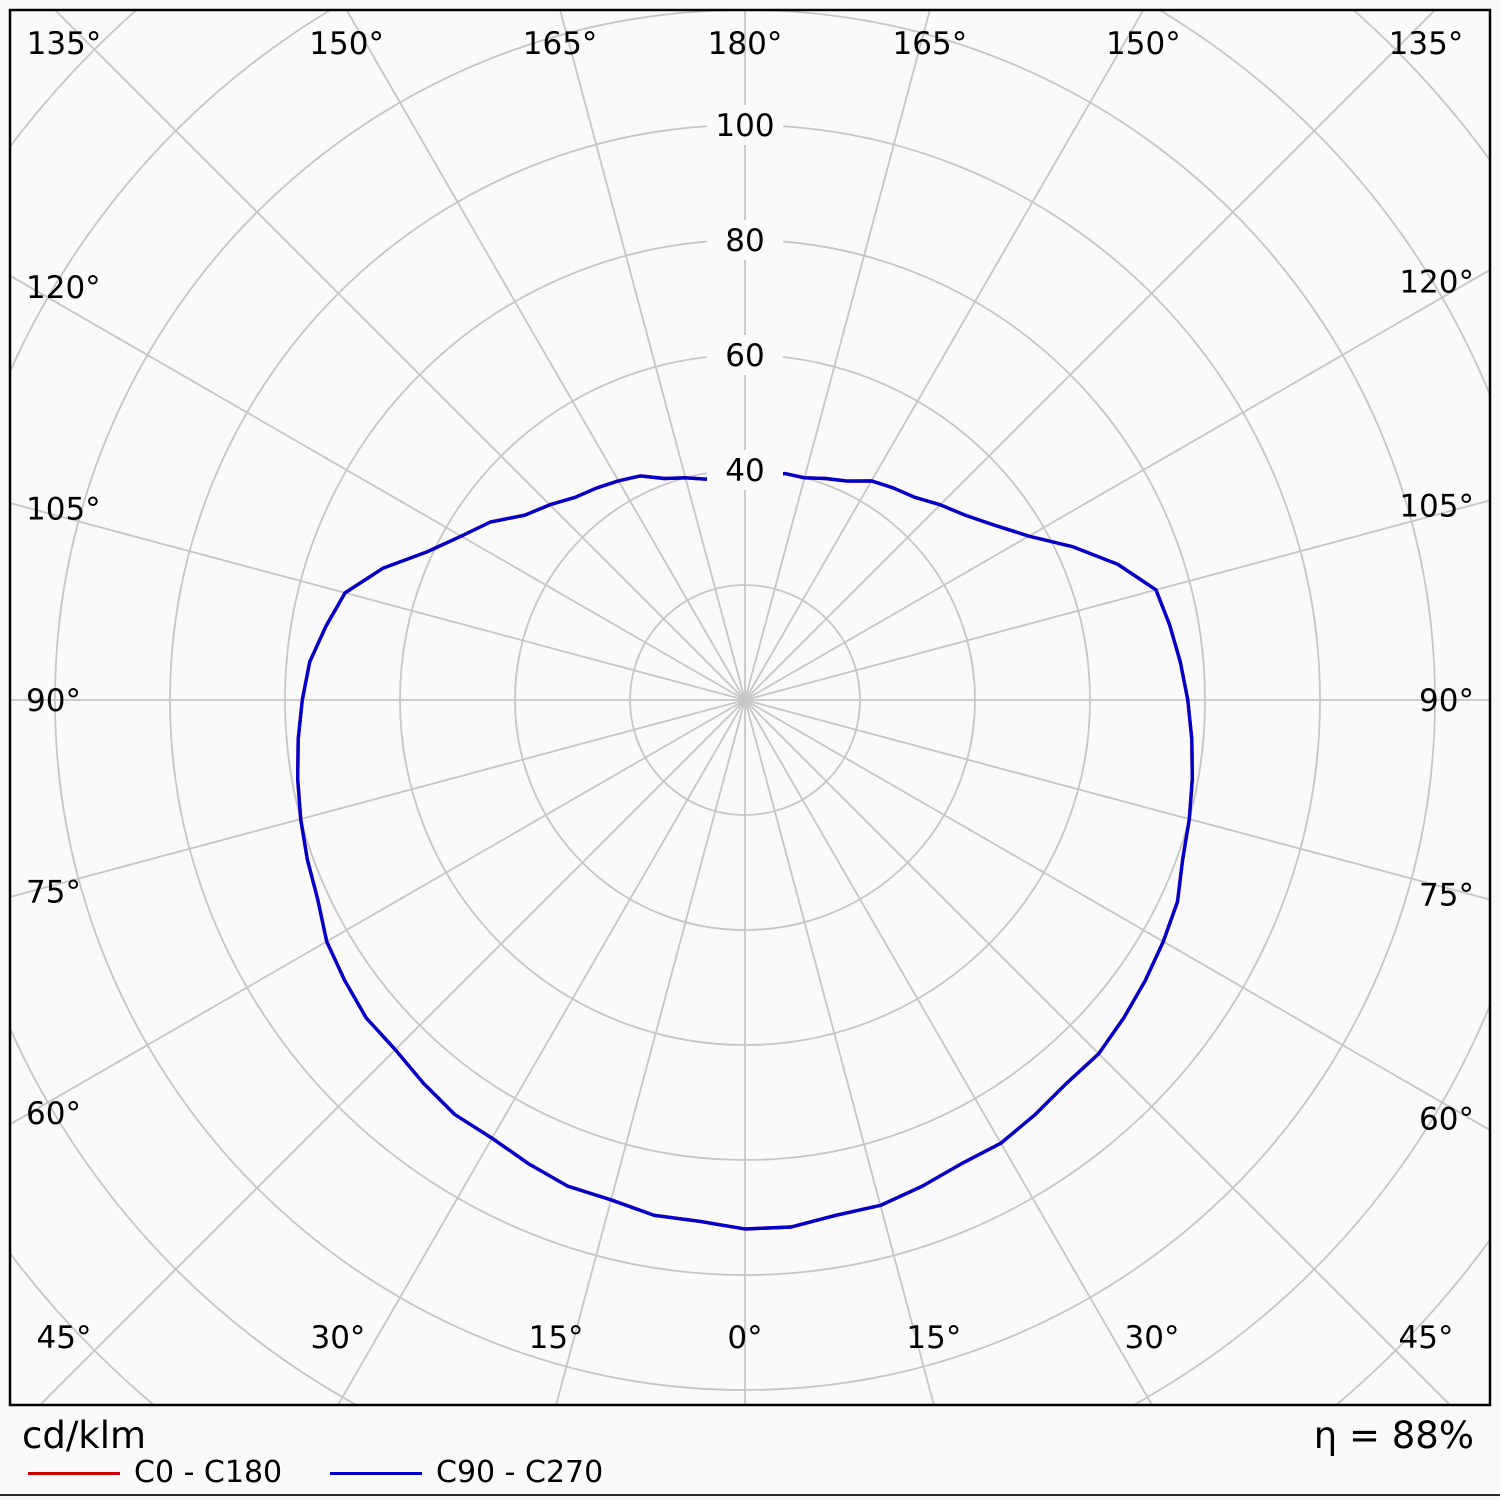 Image resolution: width=1500 pixels, height=1500 pixels. What do you see at coordinates (208, 1472) in the screenshot?
I see `legend-label-c0-c180: C0 - C180` at bounding box center [208, 1472].